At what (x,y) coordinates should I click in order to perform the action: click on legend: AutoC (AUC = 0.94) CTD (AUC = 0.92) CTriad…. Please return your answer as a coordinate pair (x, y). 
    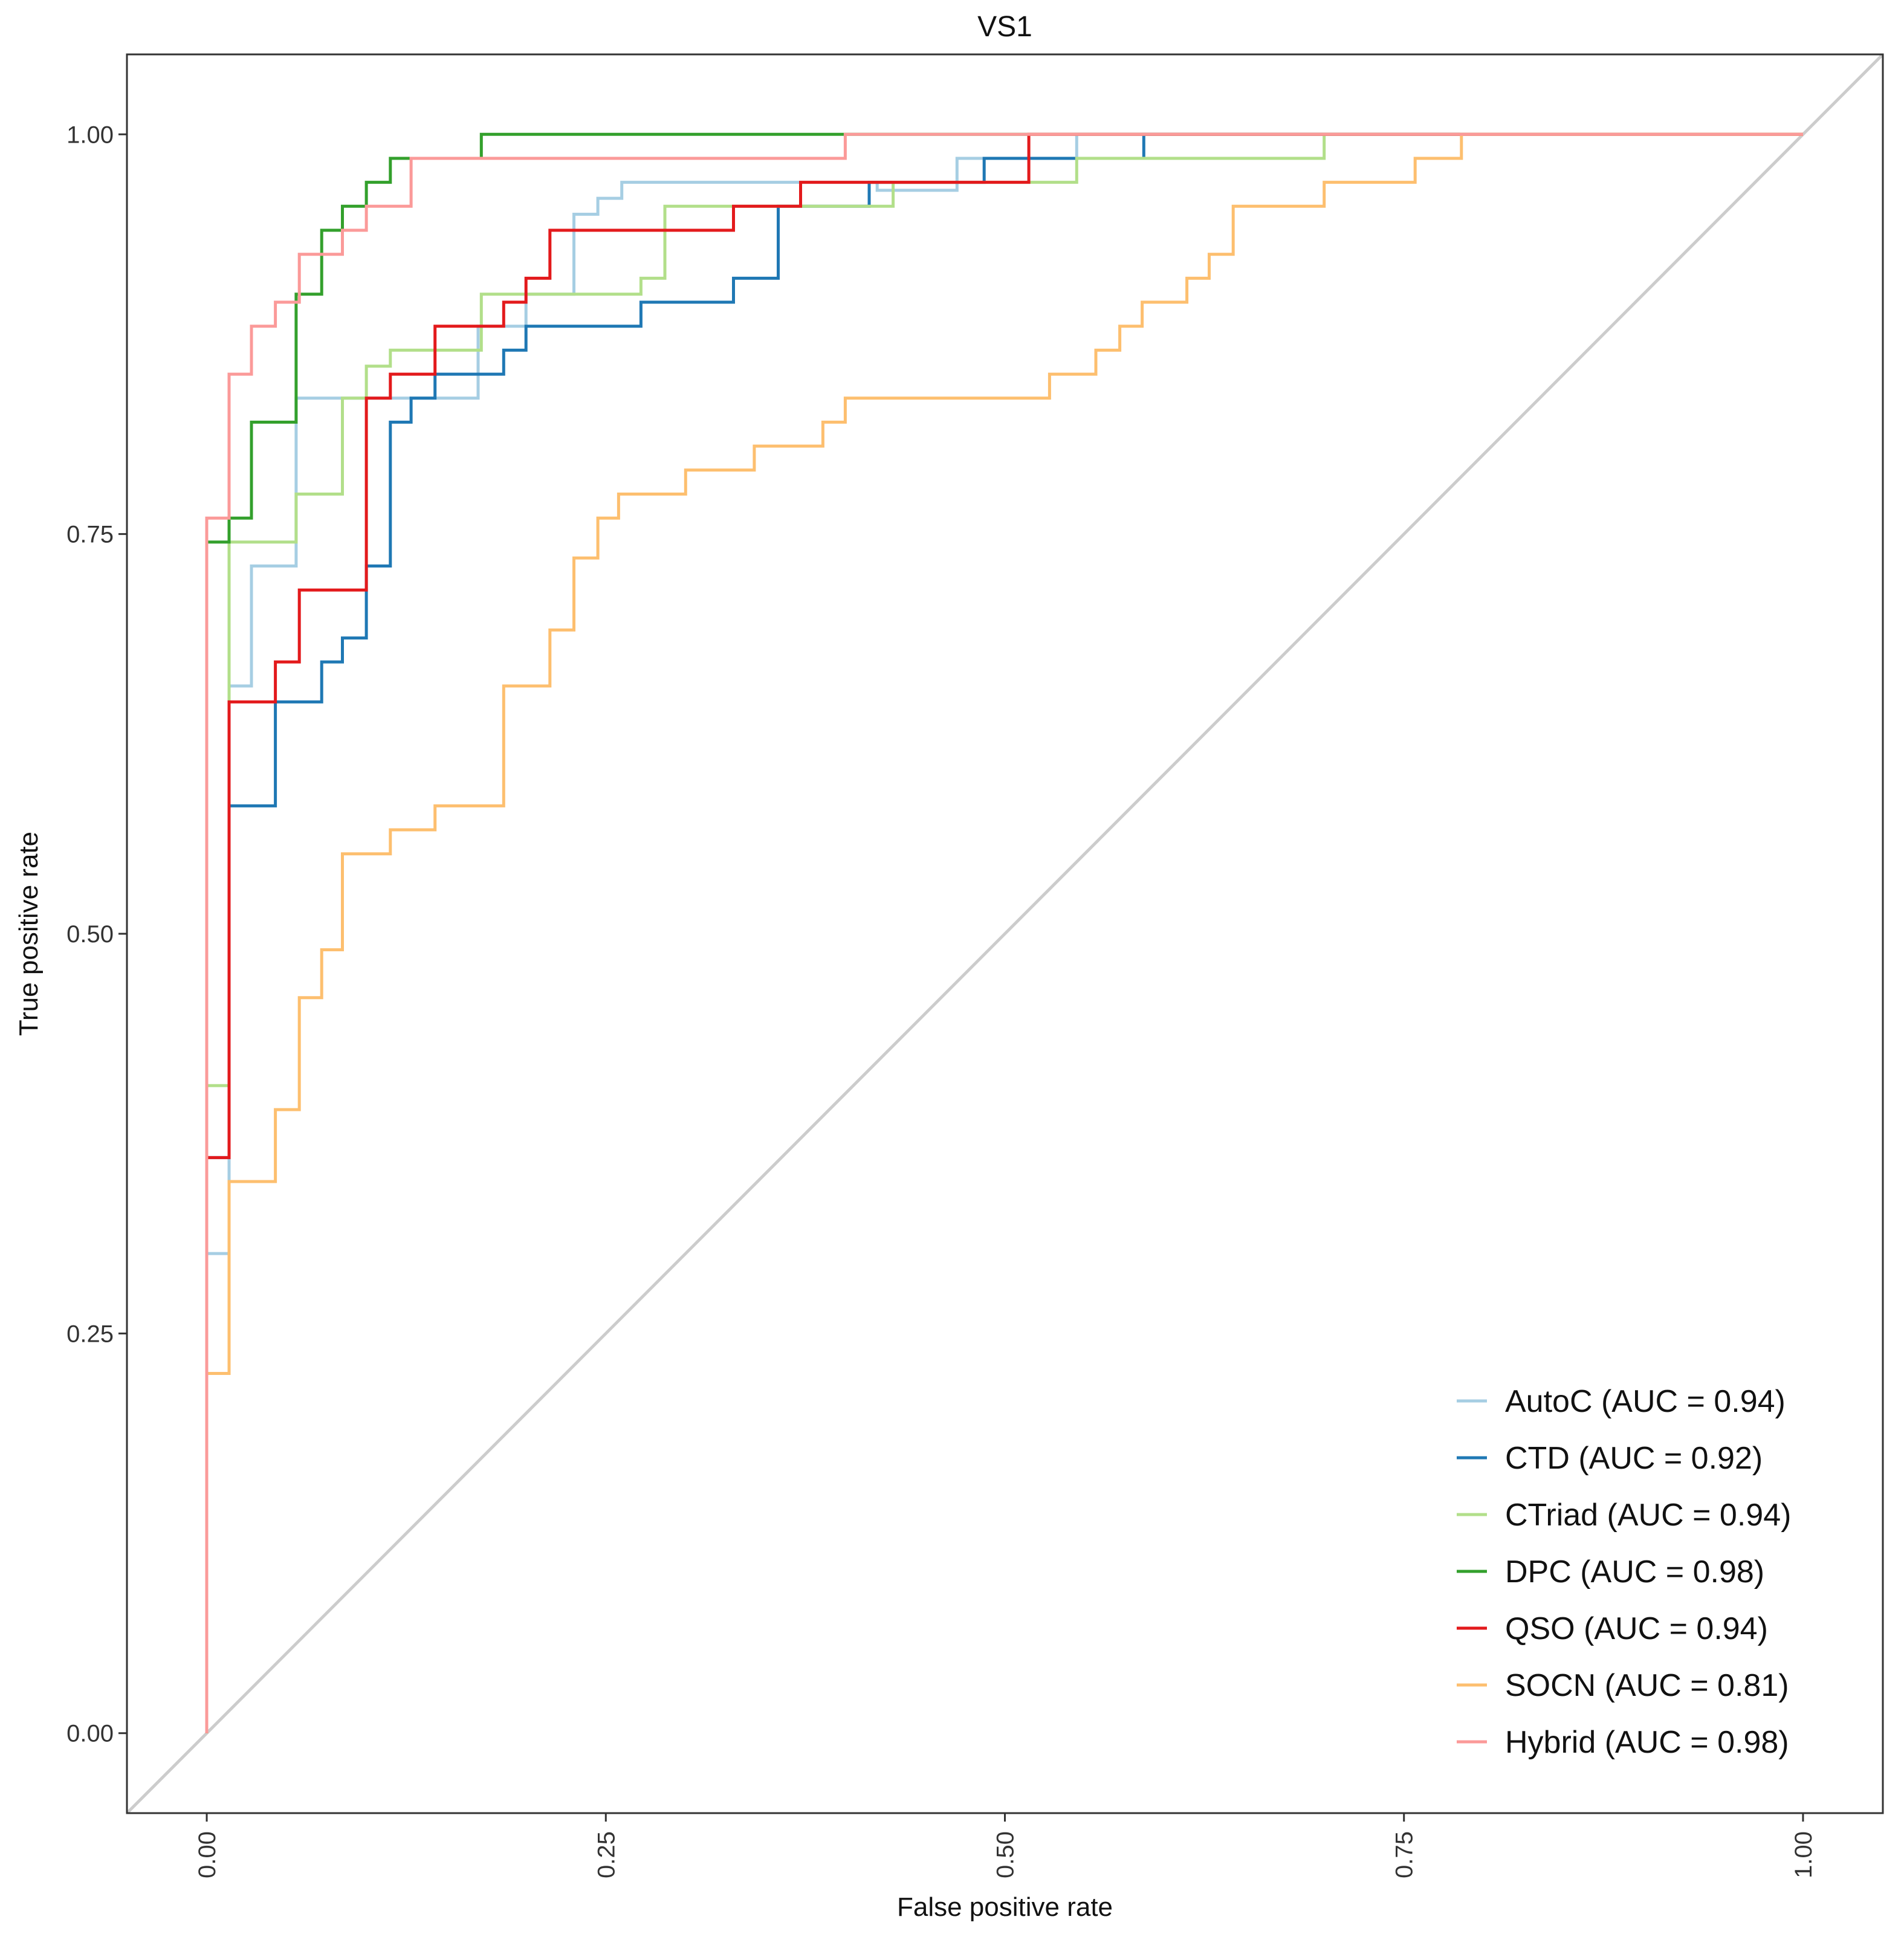
    Looking at the image, I should click on (1624, 1572).